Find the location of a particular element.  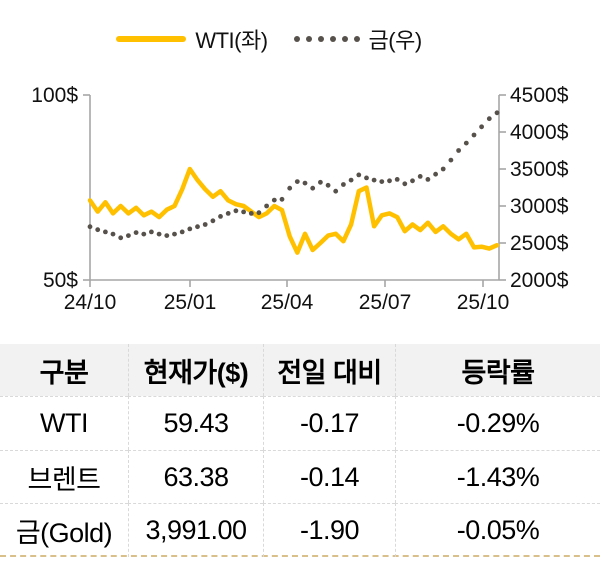

x-axis-label: 25/07 is located at coordinates (385, 302).